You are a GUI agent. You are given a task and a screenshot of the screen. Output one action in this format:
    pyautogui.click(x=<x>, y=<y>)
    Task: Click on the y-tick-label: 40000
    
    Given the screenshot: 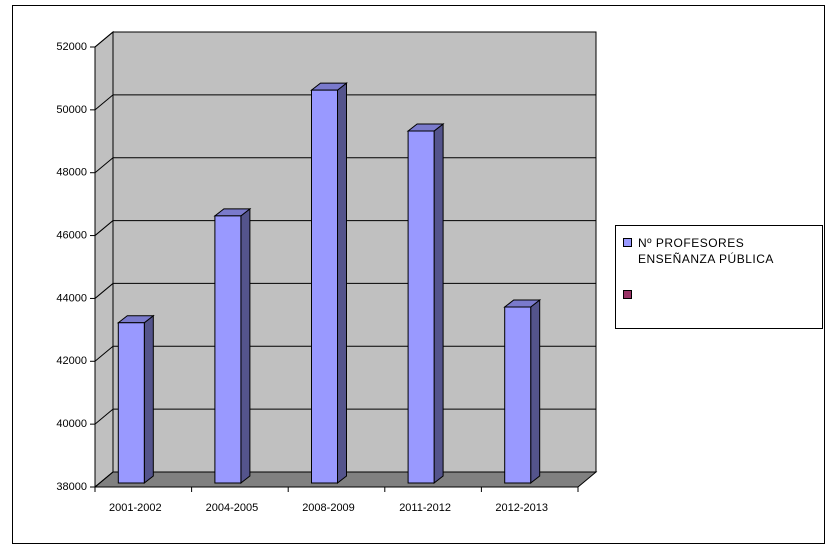 What is the action you would take?
    pyautogui.click(x=71, y=424)
    